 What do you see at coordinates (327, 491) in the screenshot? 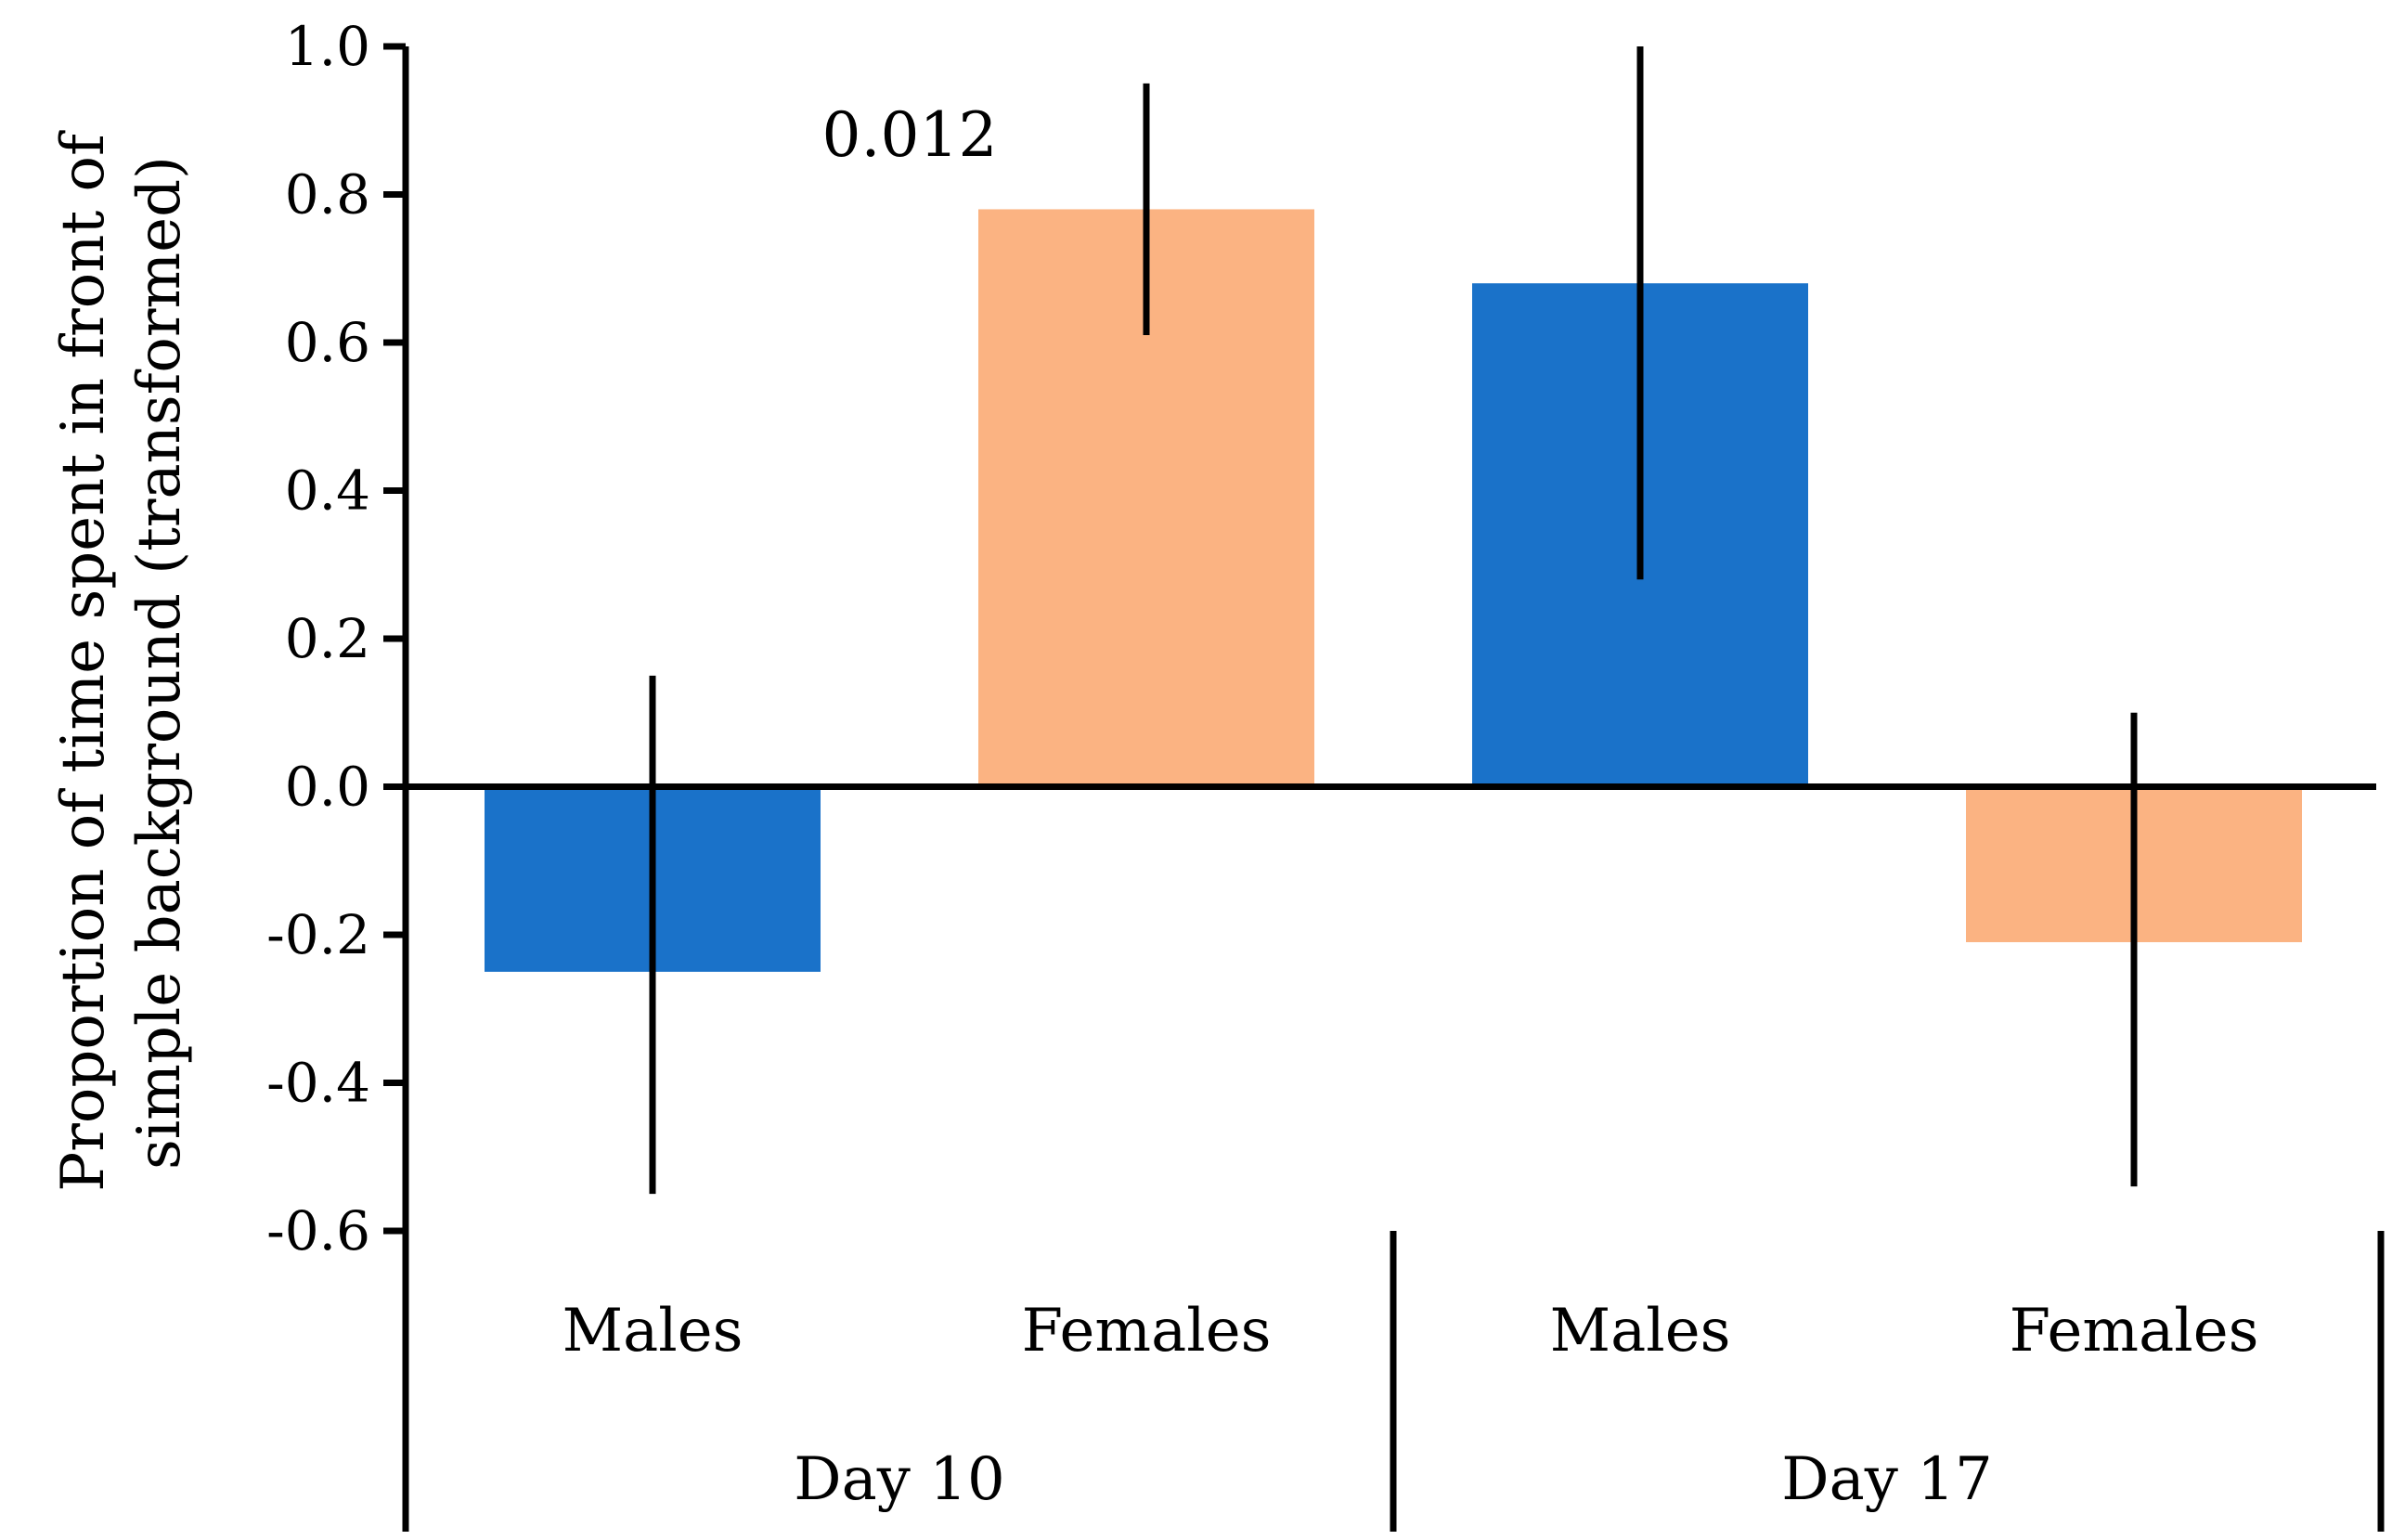
I see `y-tick-label: 0.4` at bounding box center [327, 491].